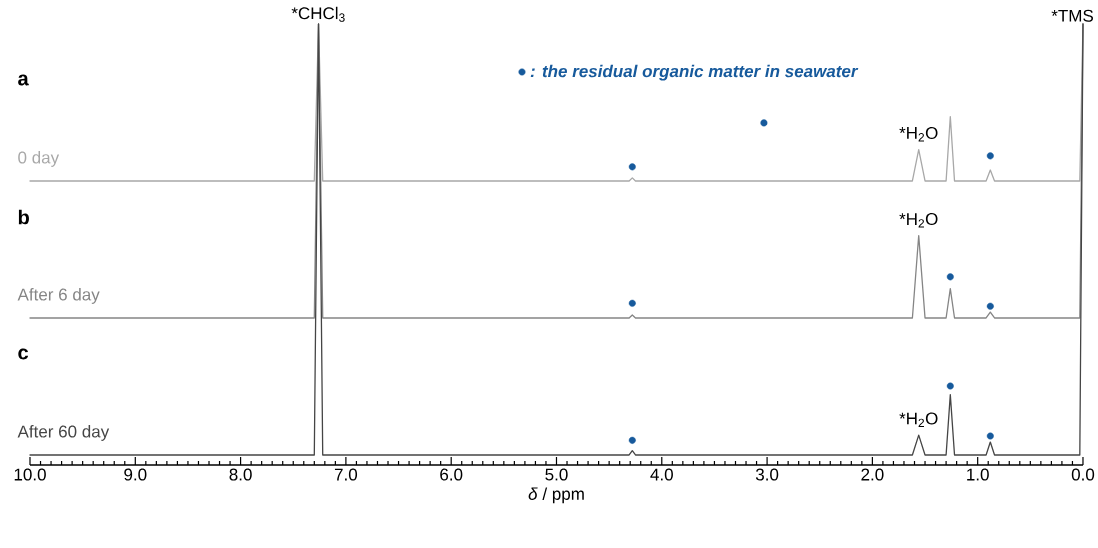 The width and height of the screenshot is (1098, 548). What do you see at coordinates (978, 474) in the screenshot?
I see `x-tick-label: 1.0` at bounding box center [978, 474].